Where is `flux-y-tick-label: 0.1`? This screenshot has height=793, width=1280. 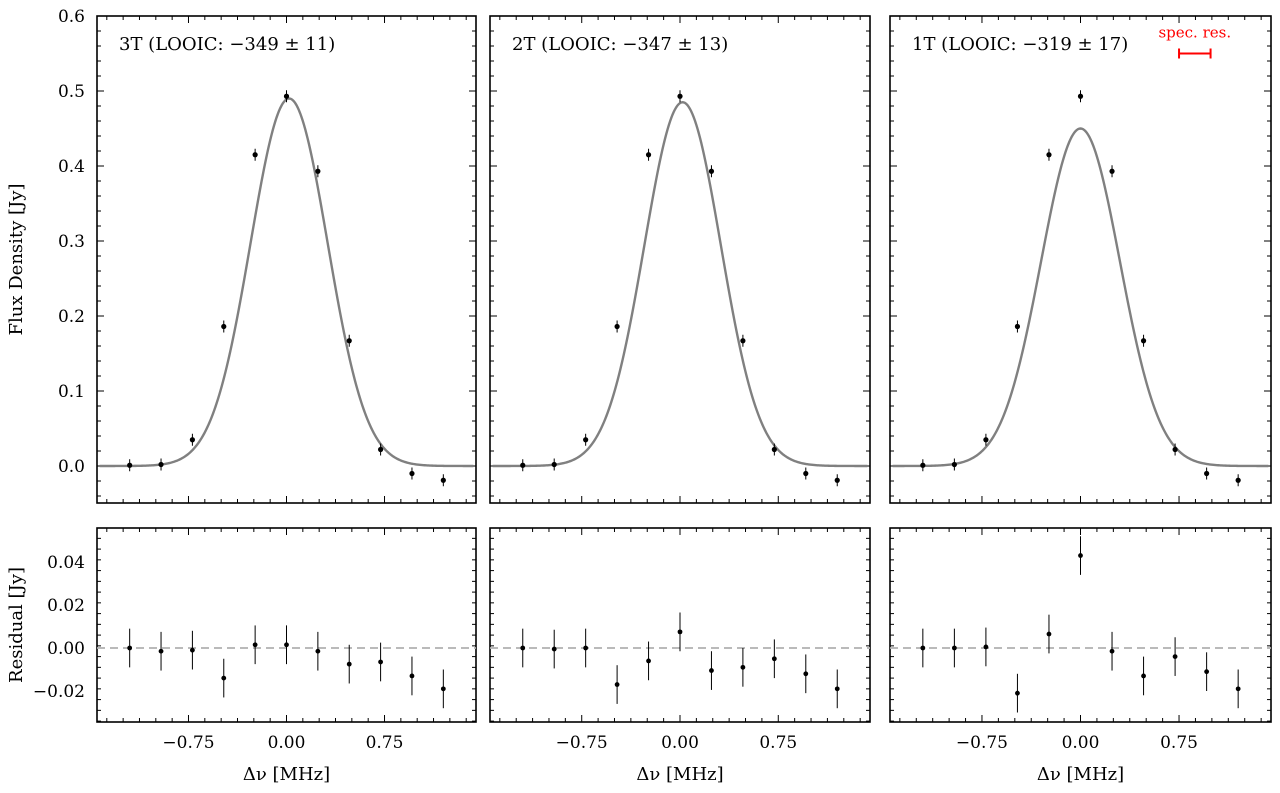 flux-y-tick-label: 0.1 is located at coordinates (71, 392).